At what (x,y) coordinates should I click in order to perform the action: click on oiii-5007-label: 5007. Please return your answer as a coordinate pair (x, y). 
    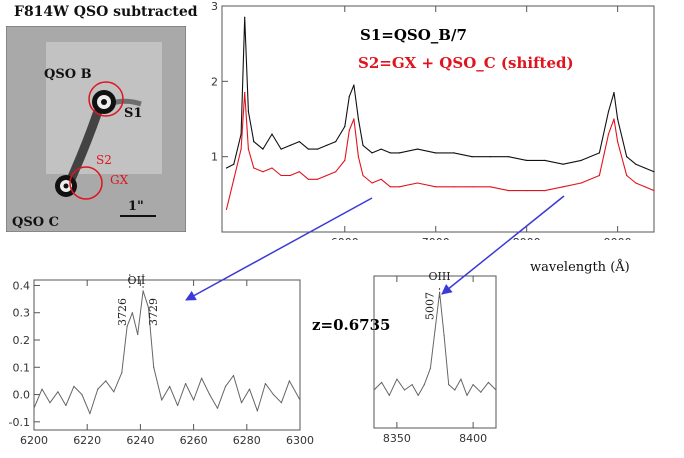
    Looking at the image, I should click on (430, 306).